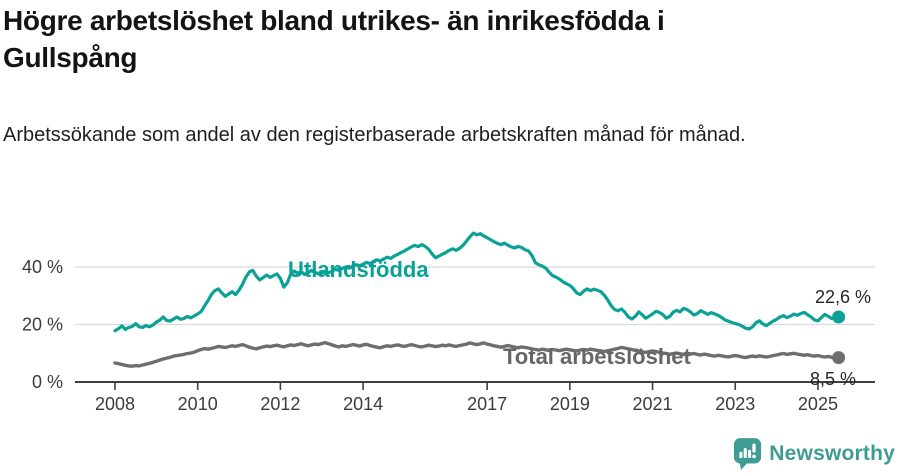 The image size is (900, 474). I want to click on x-tick-label: 2017, so click(487, 404).